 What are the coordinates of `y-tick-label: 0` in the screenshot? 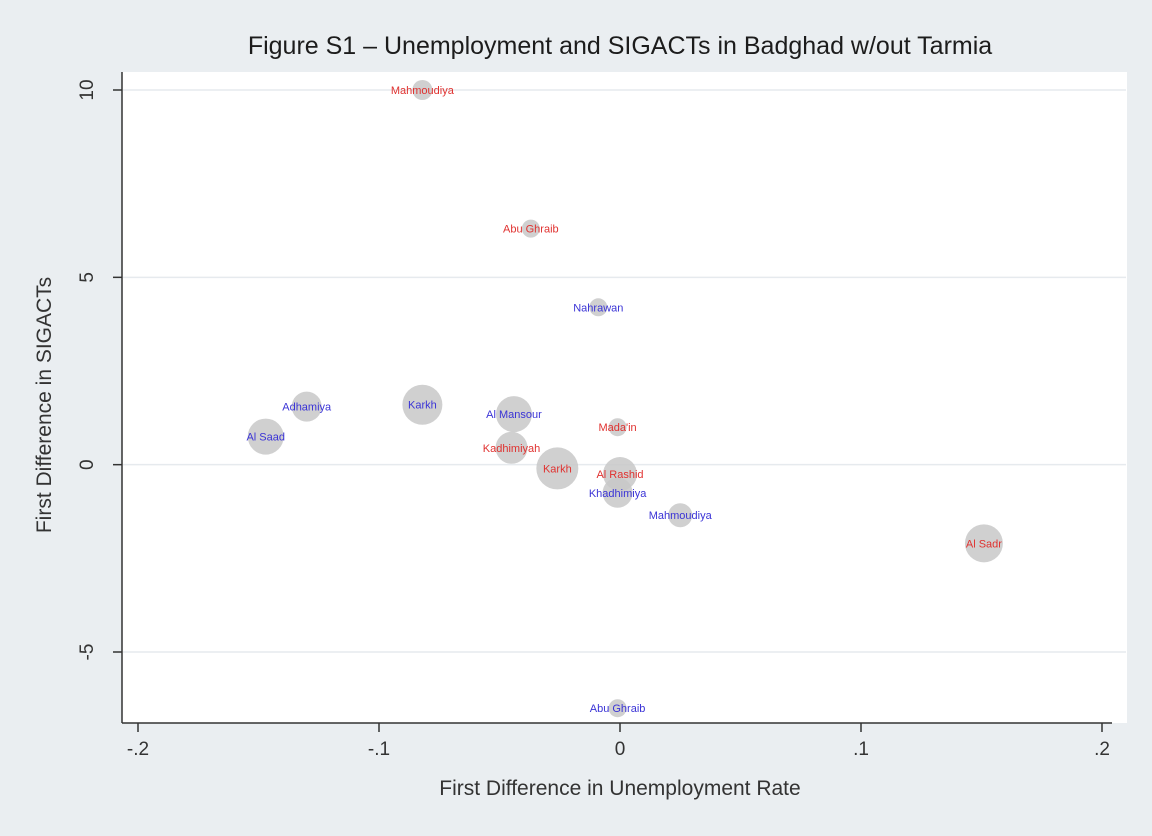 It's located at (87, 464).